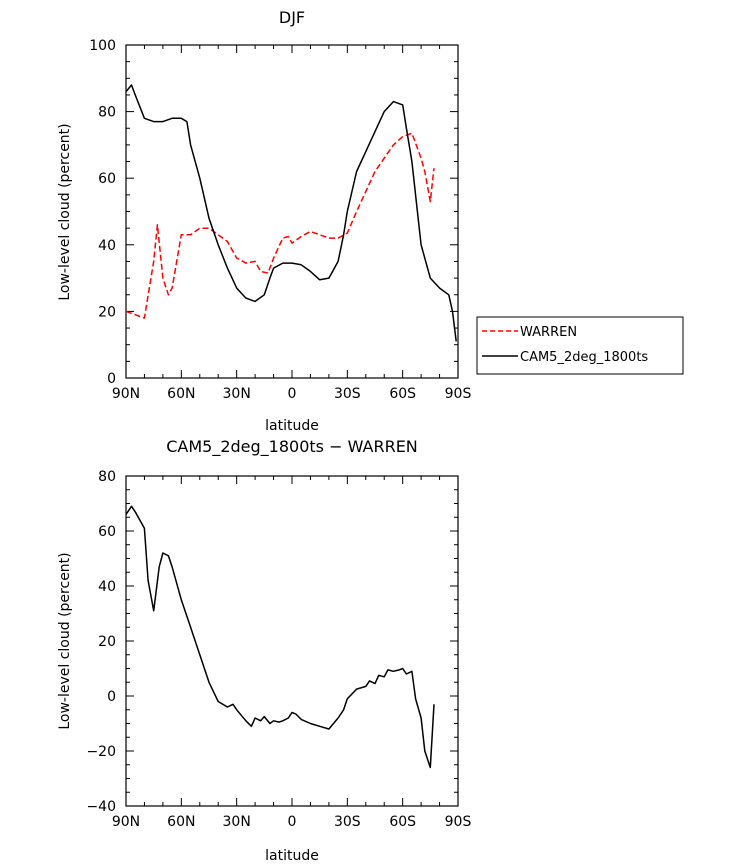 Image resolution: width=733 pixels, height=866 pixels. I want to click on legend-box, so click(580, 345).